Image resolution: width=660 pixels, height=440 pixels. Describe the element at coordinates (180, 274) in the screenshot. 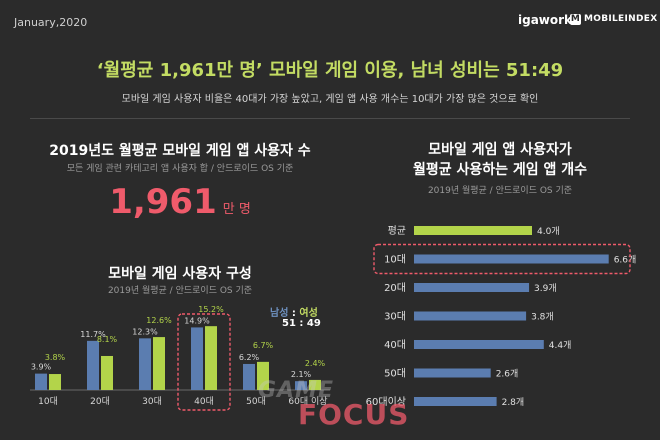

I see `composition-heading: 모바일 게임 사용자 구성` at that location.